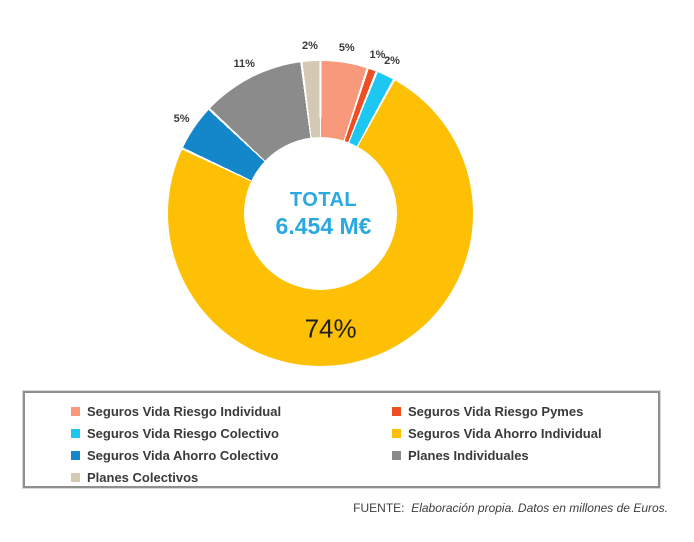  What do you see at coordinates (323, 225) in the screenshot?
I see `center-value: 6.454 M€` at bounding box center [323, 225].